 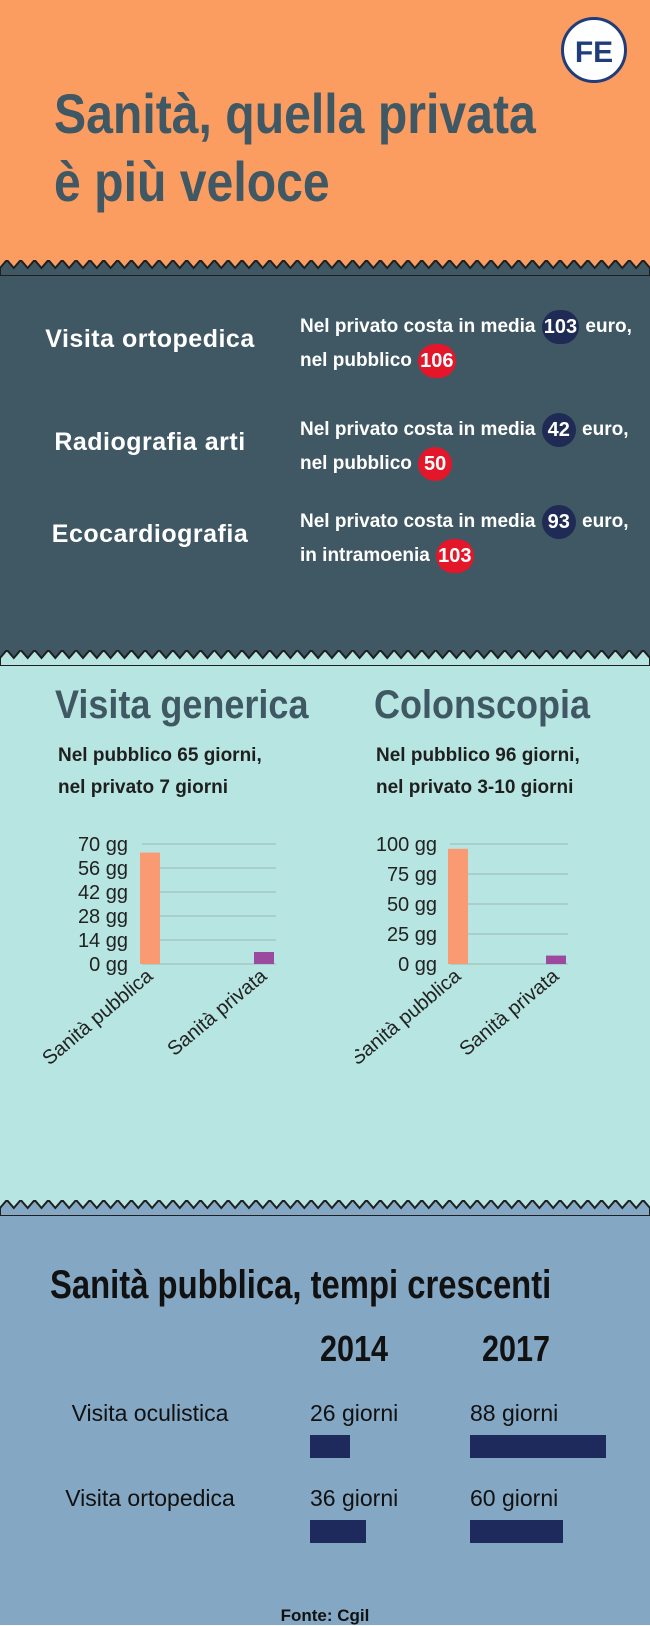 I want to click on y-tick-label: 56 gg, so click(x=103, y=869).